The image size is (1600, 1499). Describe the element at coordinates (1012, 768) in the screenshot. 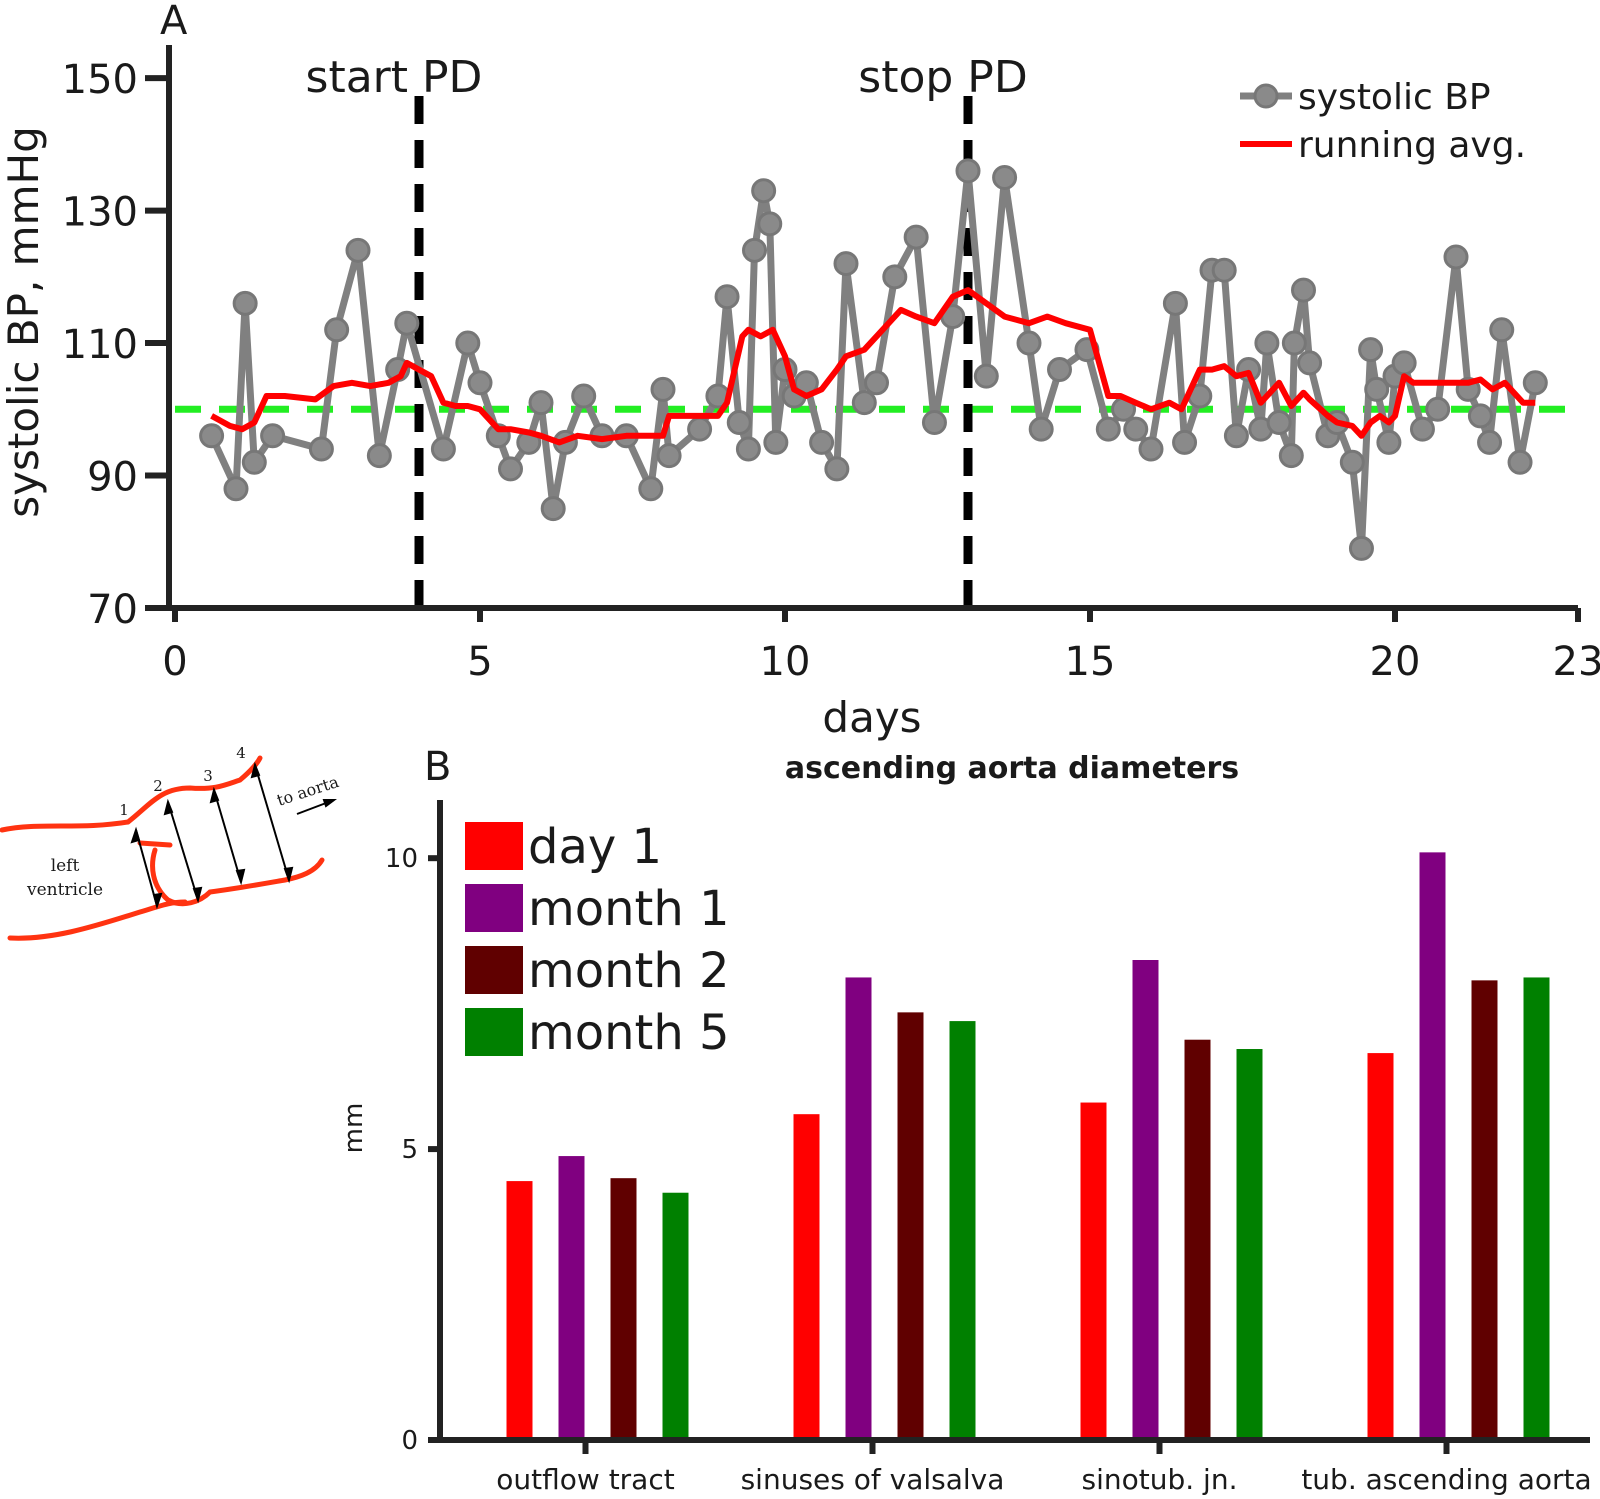

I see `chart-title: ascending aorta diameters` at that location.